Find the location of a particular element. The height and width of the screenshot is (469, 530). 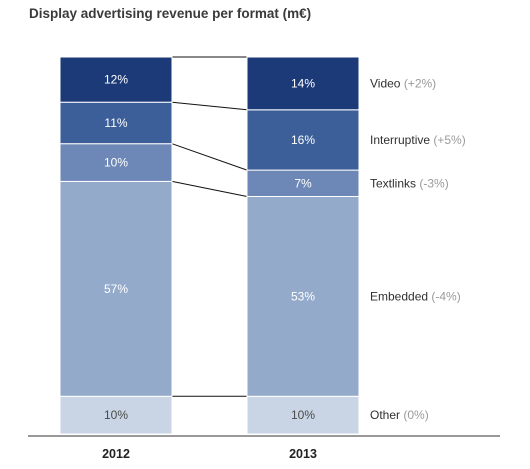

category-labels: 2012 2013 is located at coordinates (209, 454).